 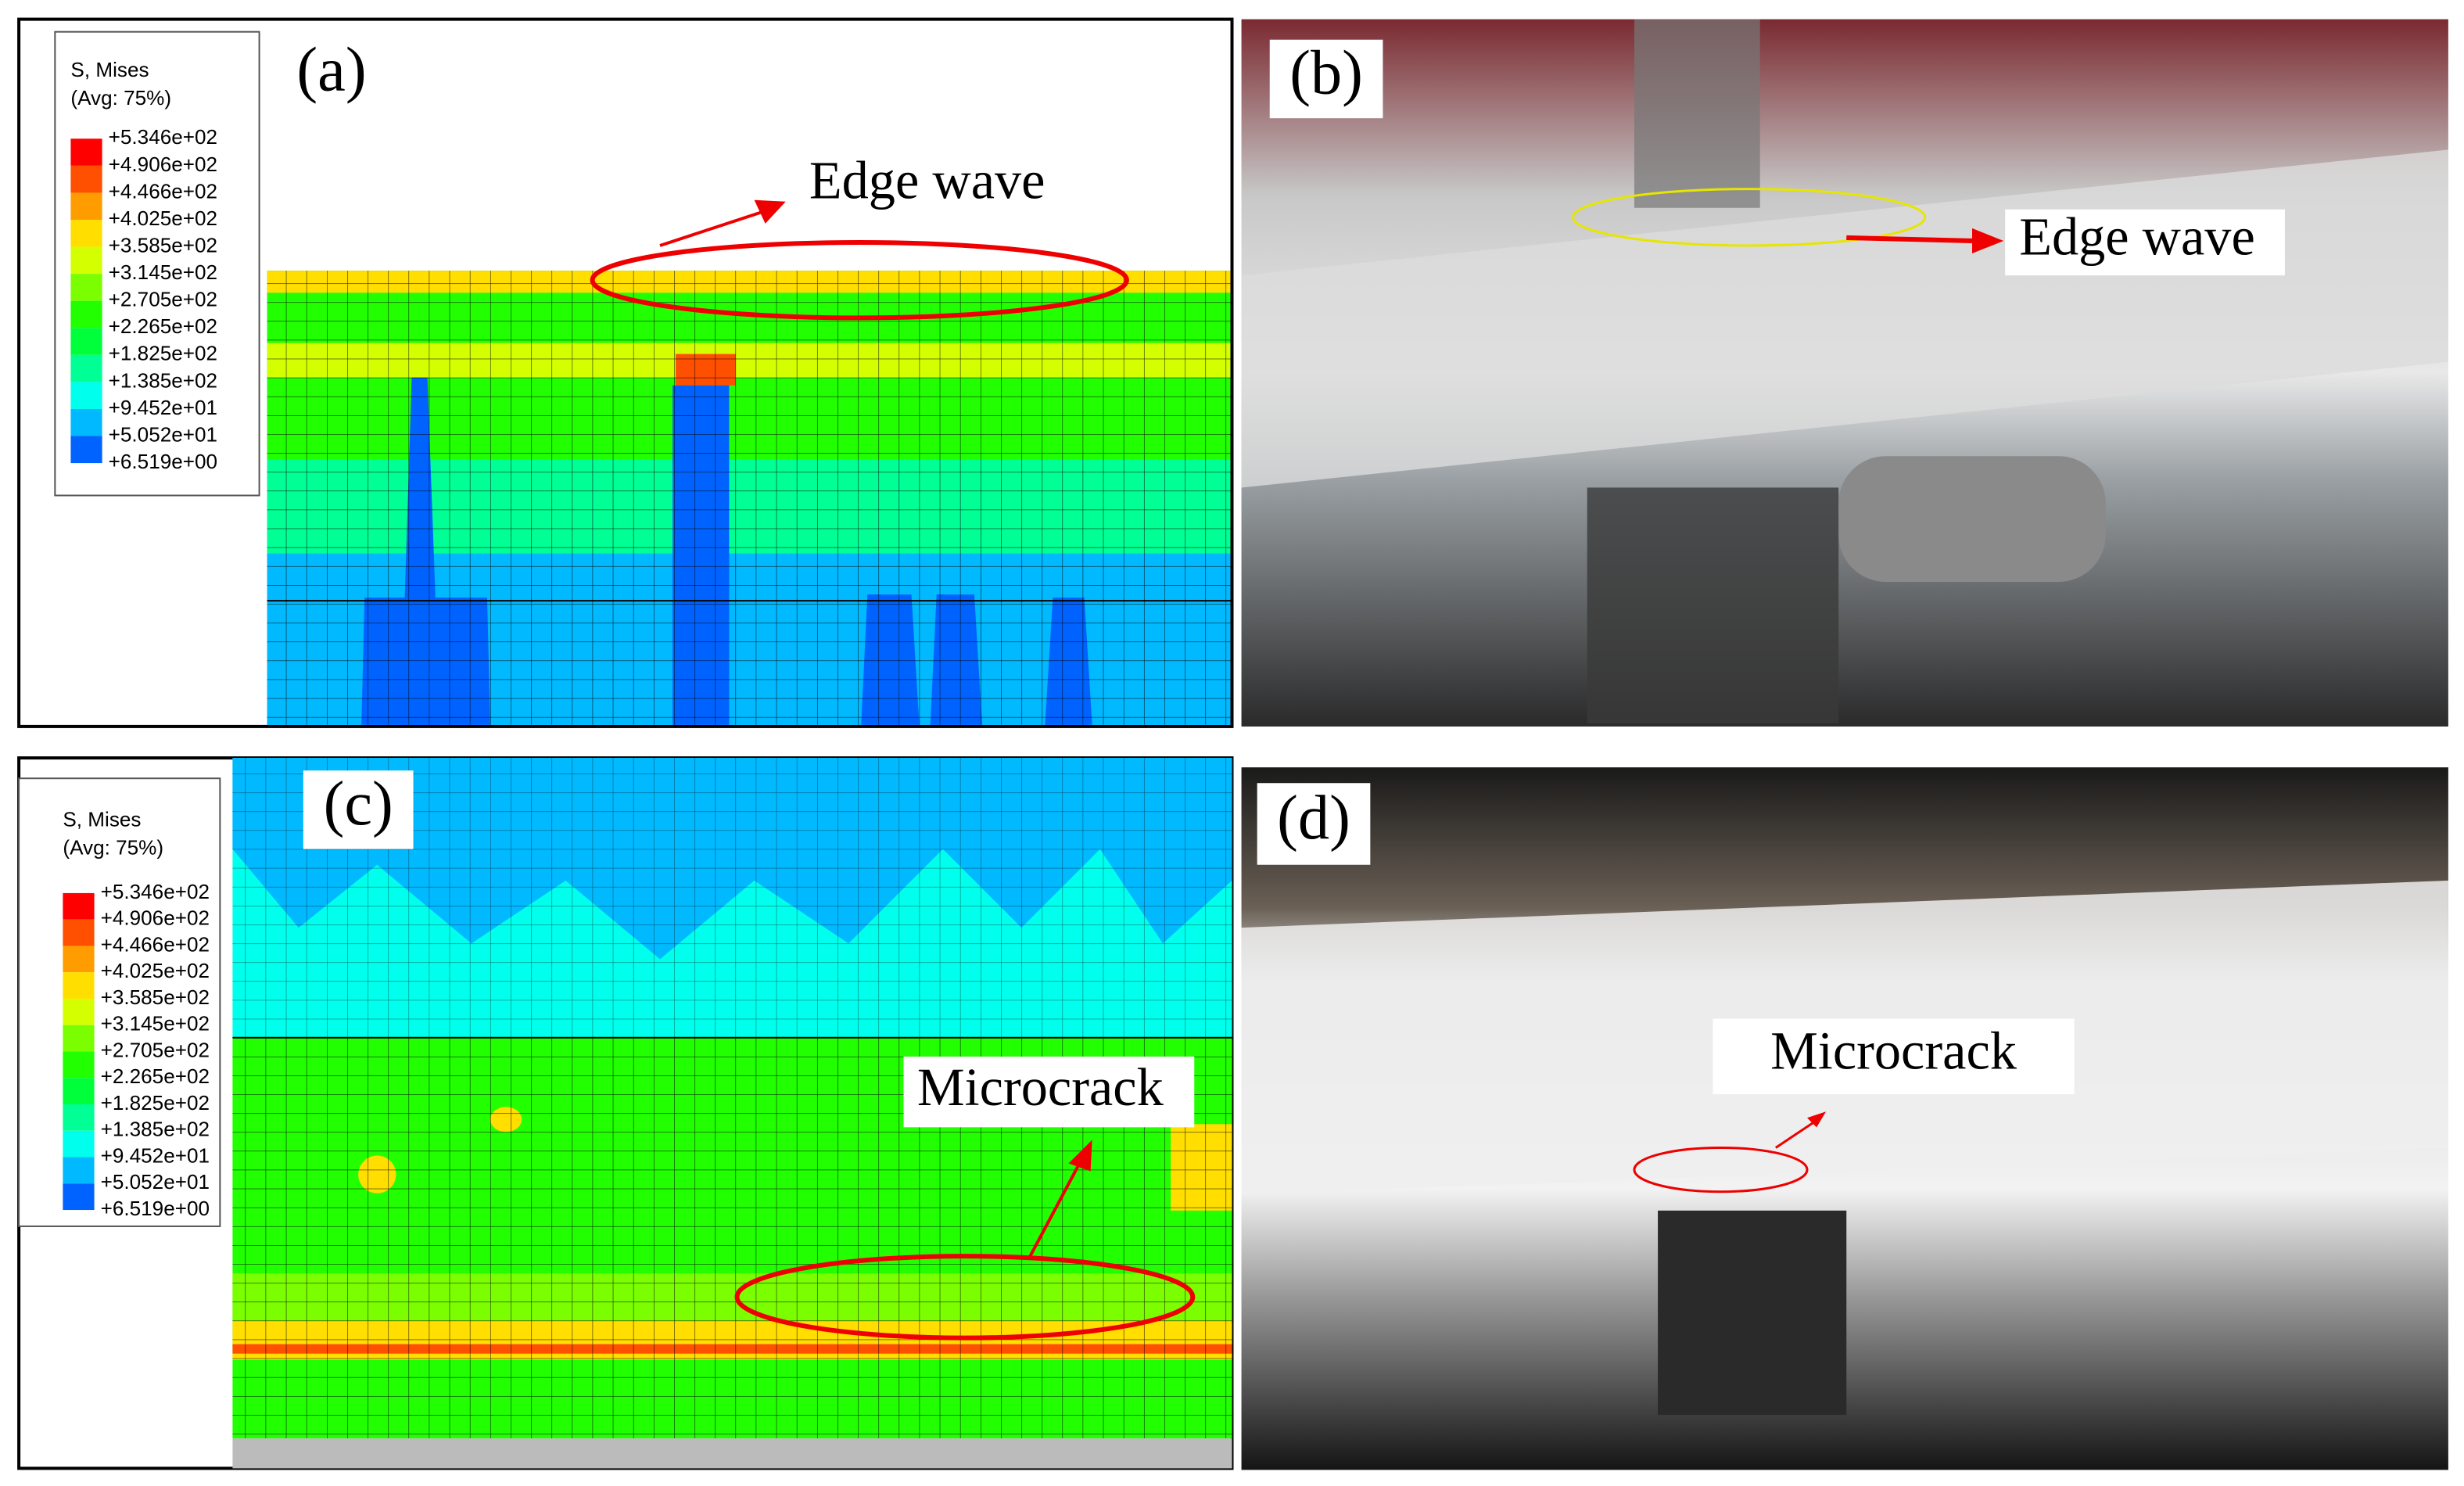 What do you see at coordinates (1326, 72) in the screenshot?
I see `panel-label: (b)` at bounding box center [1326, 72].